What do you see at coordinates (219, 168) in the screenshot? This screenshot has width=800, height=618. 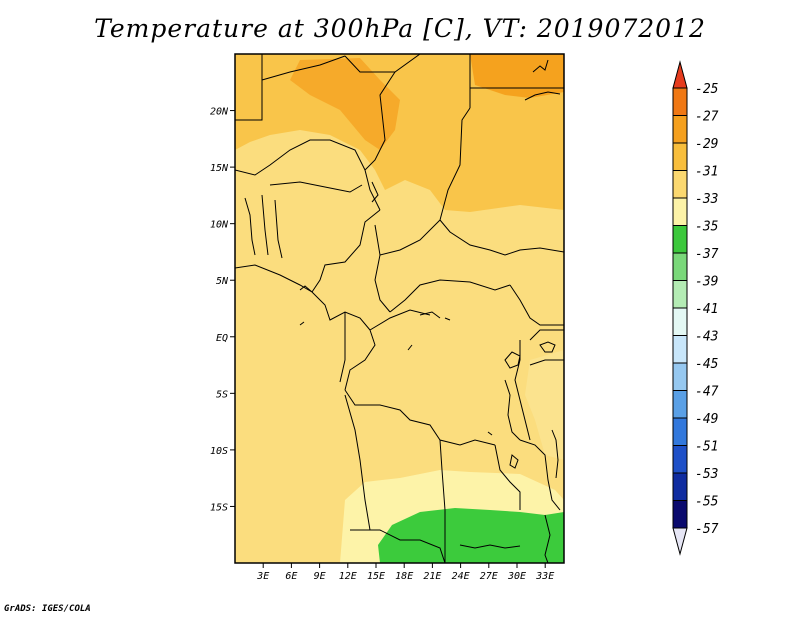 I see `lat-tick-label: 15N` at bounding box center [219, 168].